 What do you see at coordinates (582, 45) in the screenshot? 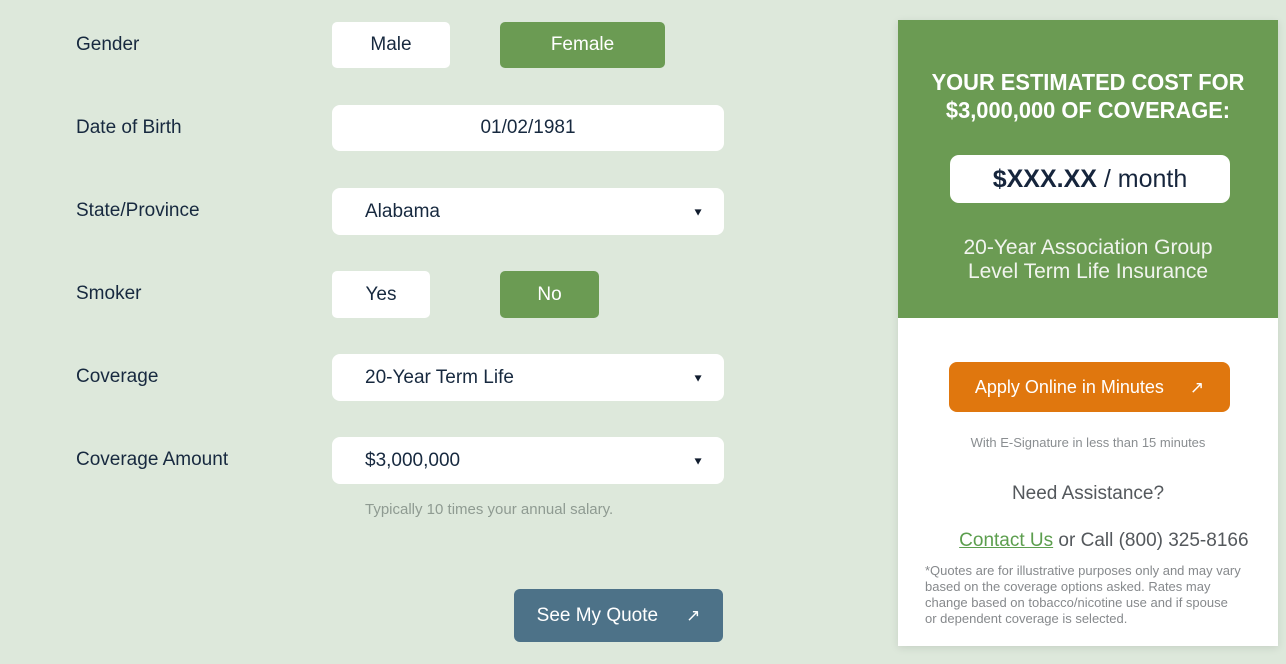
I see `gender-female-button: Female` at bounding box center [582, 45].